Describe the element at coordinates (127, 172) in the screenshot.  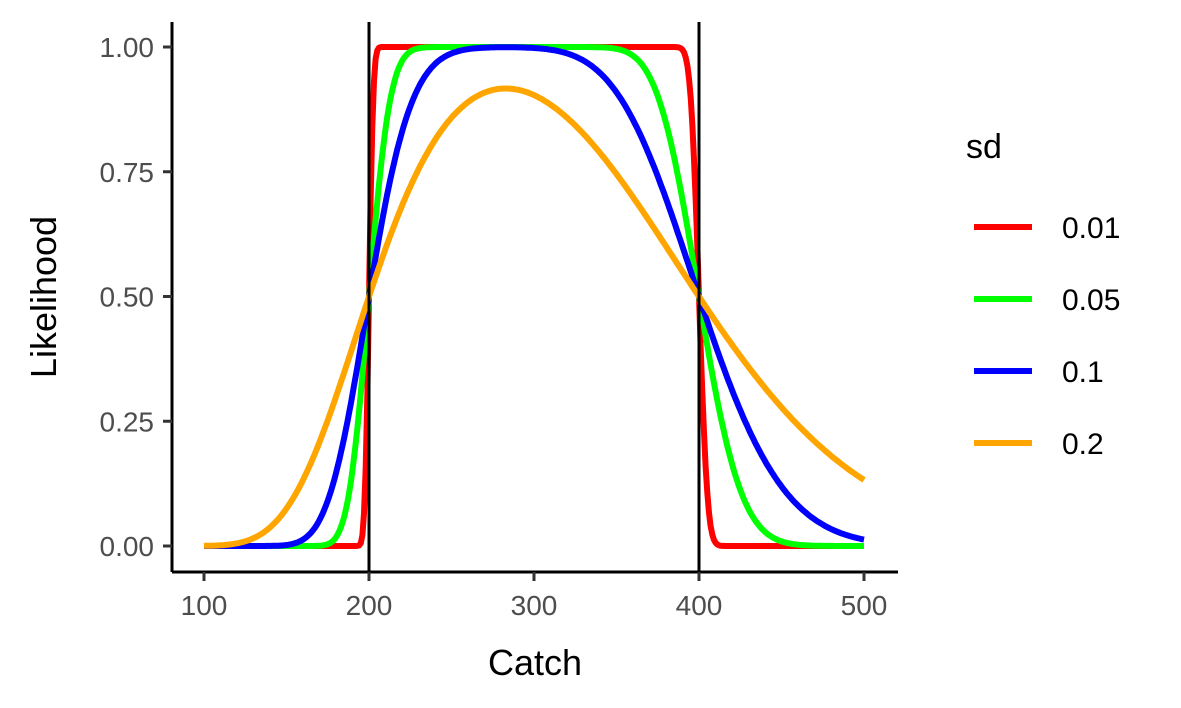
I see `y-tick-label: 0.75` at that location.